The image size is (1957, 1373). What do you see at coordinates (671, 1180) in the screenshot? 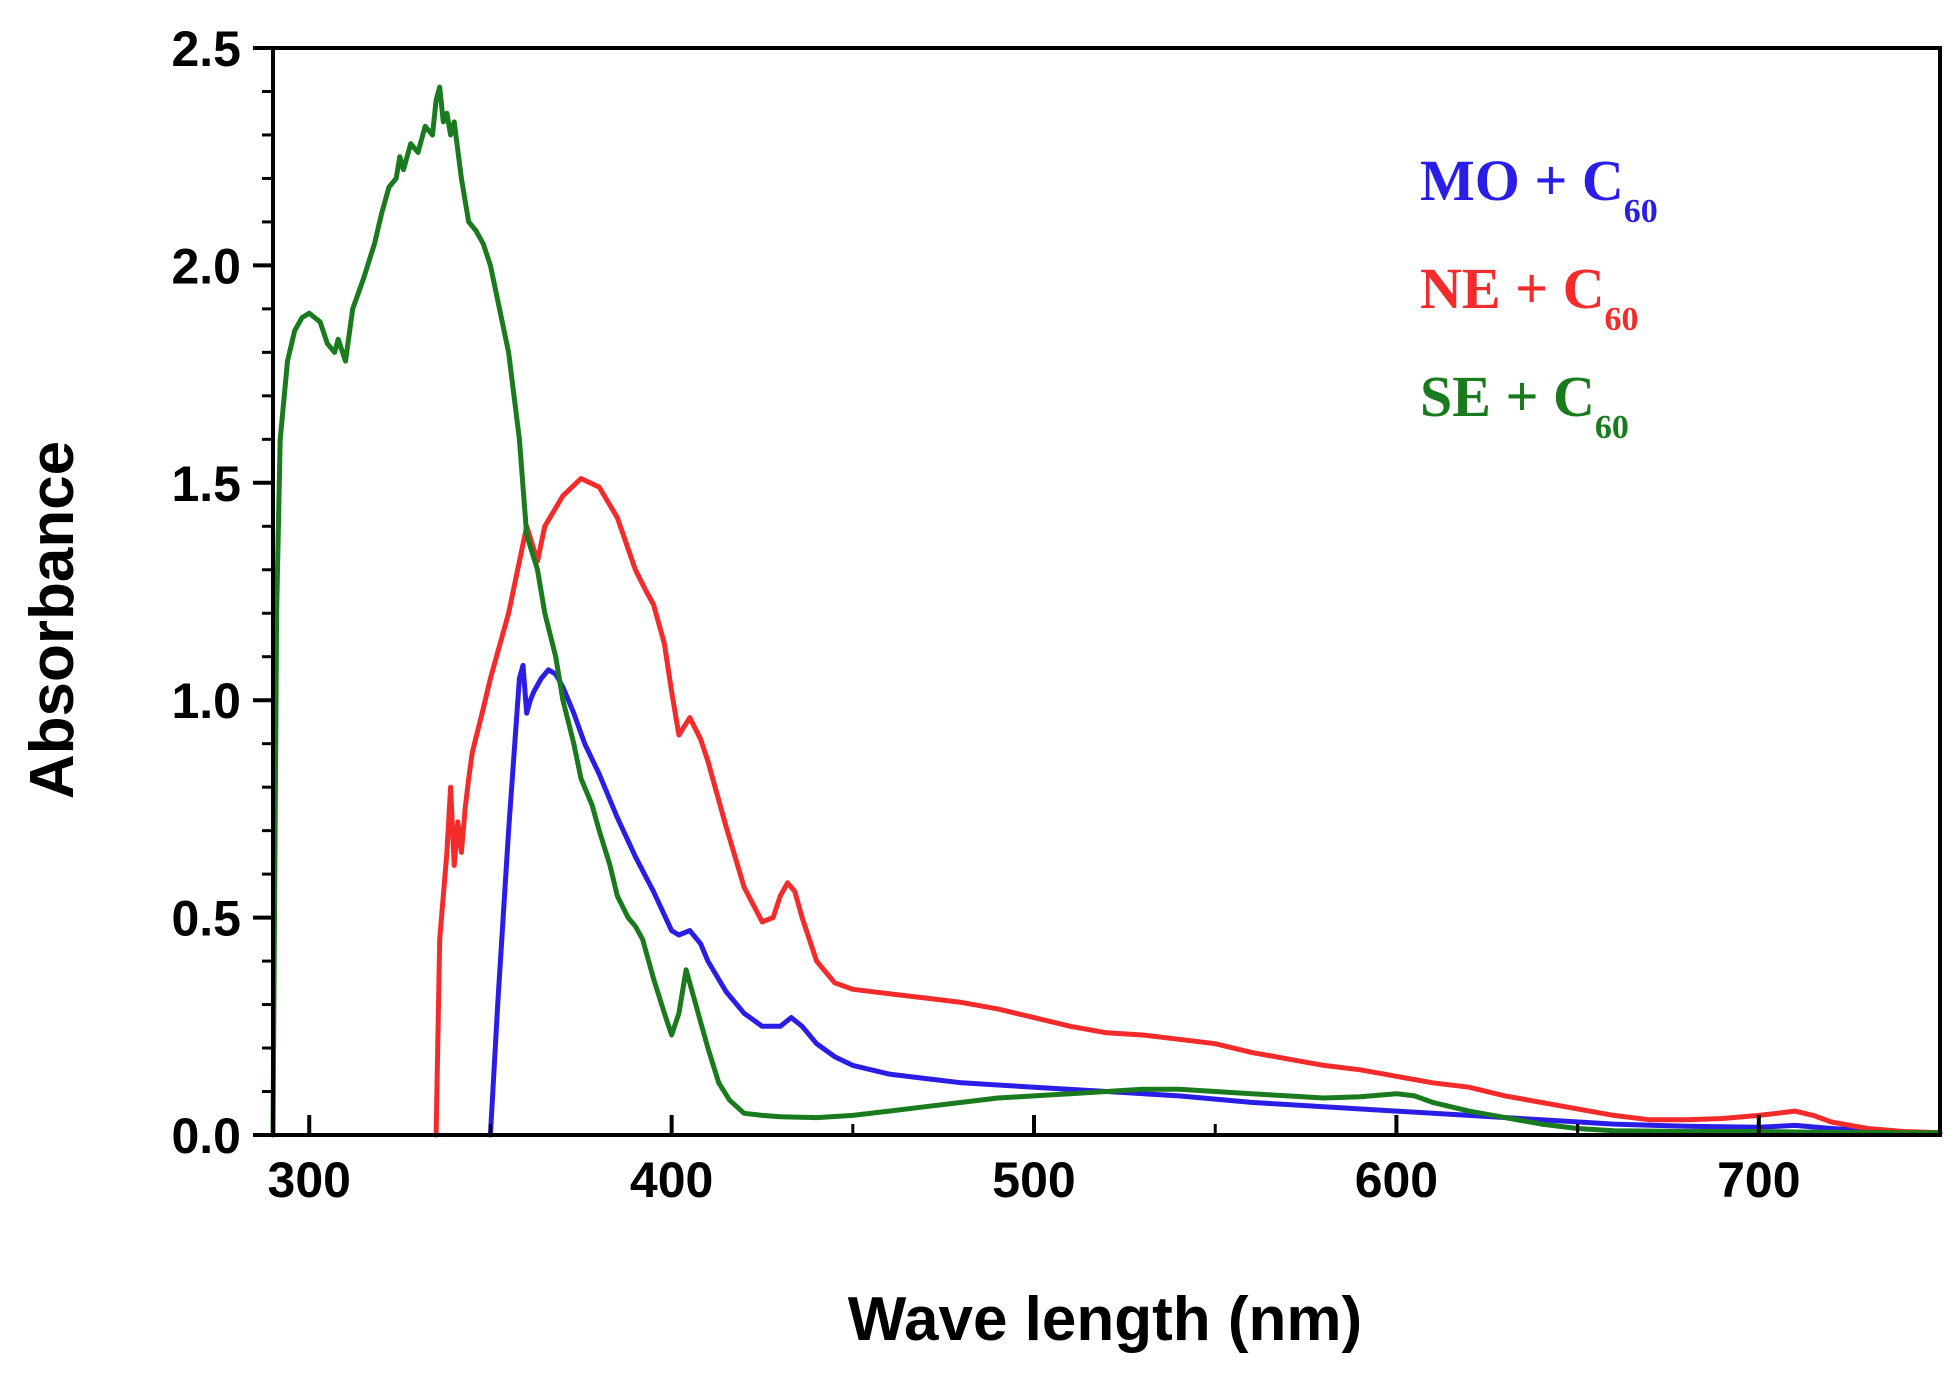
I see `x-tick-label: 400` at bounding box center [671, 1180].